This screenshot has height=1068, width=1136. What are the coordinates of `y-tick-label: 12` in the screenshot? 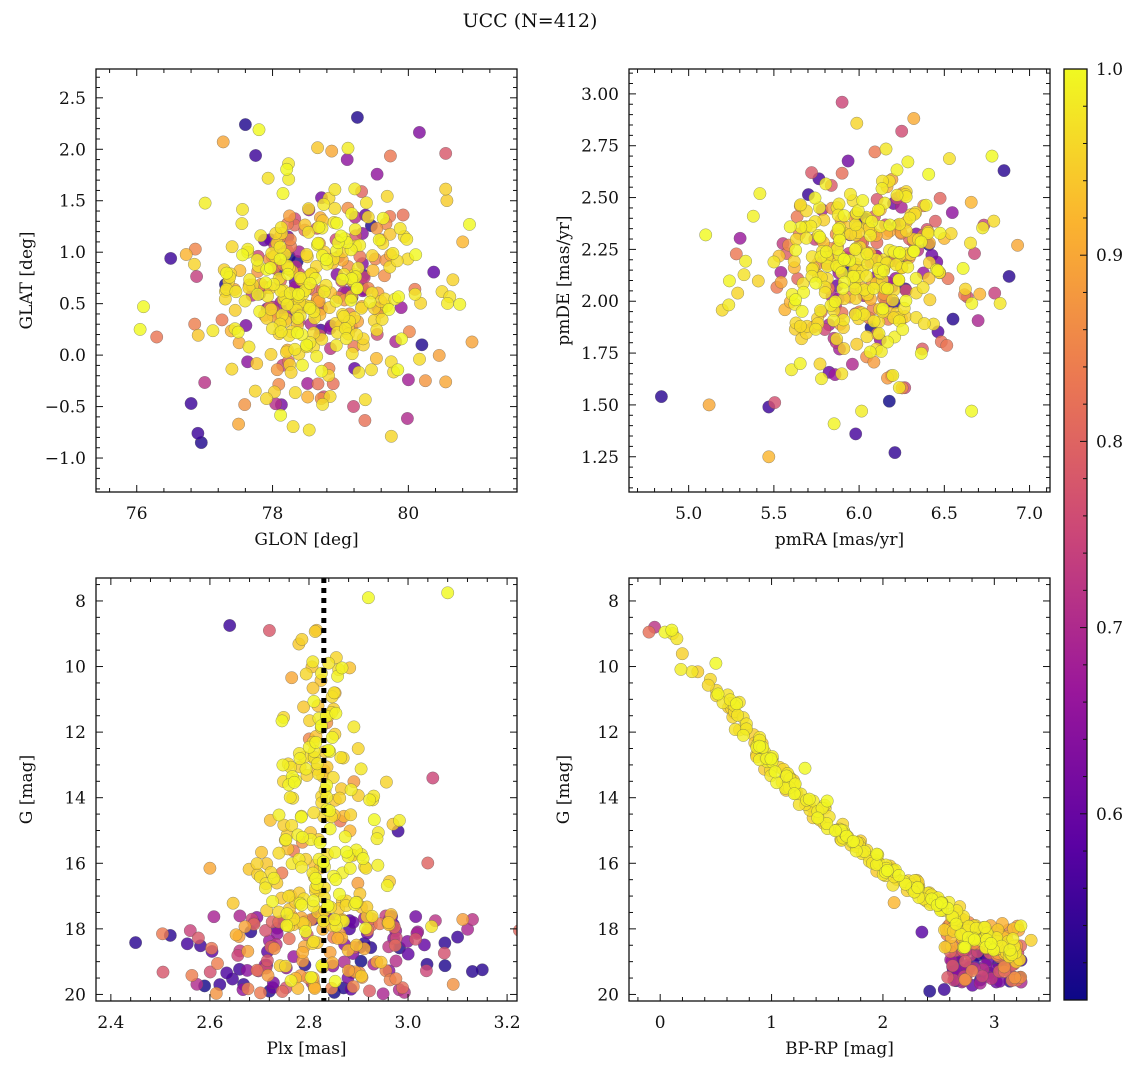 It's located at (75, 733).